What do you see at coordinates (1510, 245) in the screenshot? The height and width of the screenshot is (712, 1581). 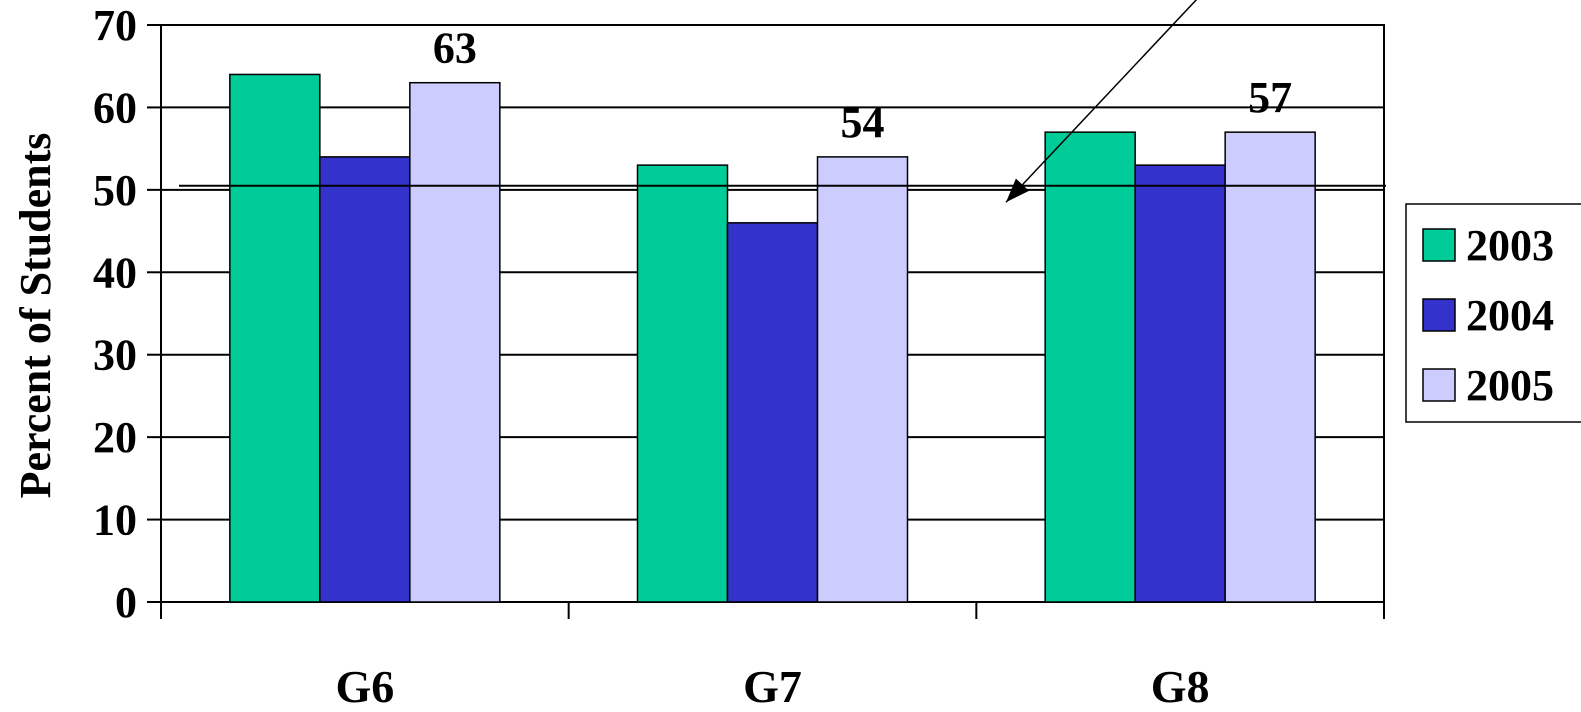 I see `legend-label-2003: 2003` at bounding box center [1510, 245].